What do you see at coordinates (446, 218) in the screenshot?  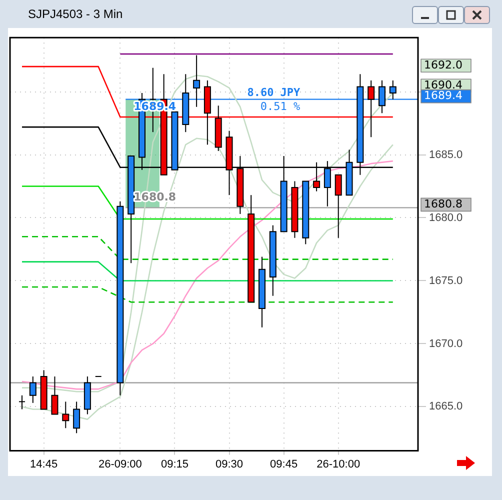 I see `y-tick-label: 1680.0` at bounding box center [446, 218].